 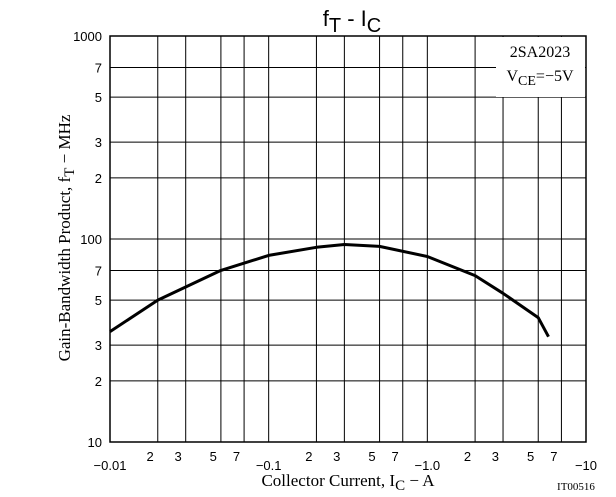 What do you see at coordinates (576, 487) in the screenshot?
I see `figure-code: IT00516` at bounding box center [576, 487].